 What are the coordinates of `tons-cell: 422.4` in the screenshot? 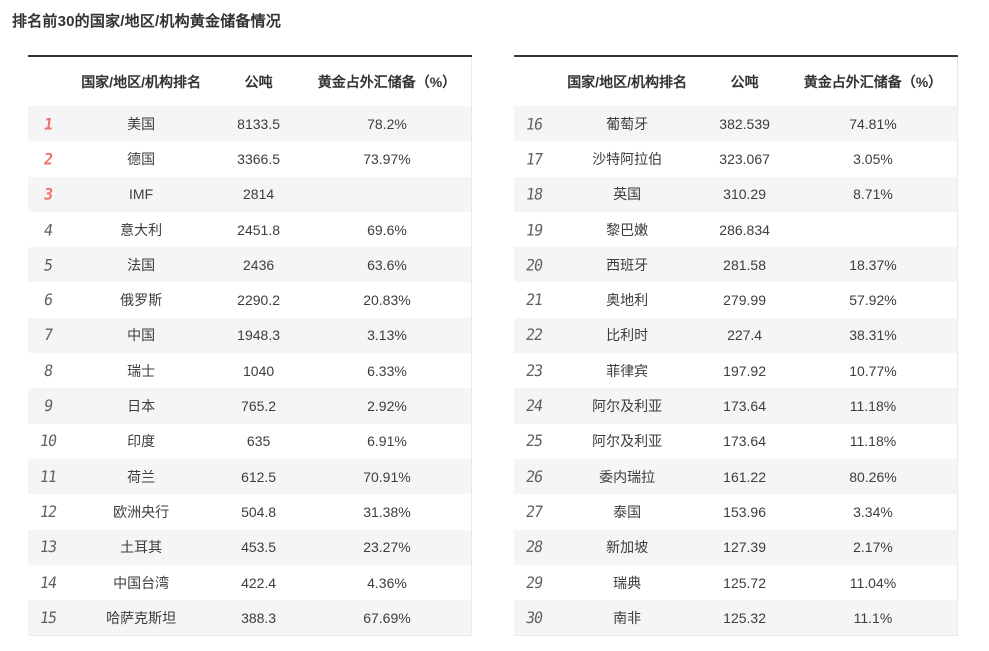 It's located at (259, 582).